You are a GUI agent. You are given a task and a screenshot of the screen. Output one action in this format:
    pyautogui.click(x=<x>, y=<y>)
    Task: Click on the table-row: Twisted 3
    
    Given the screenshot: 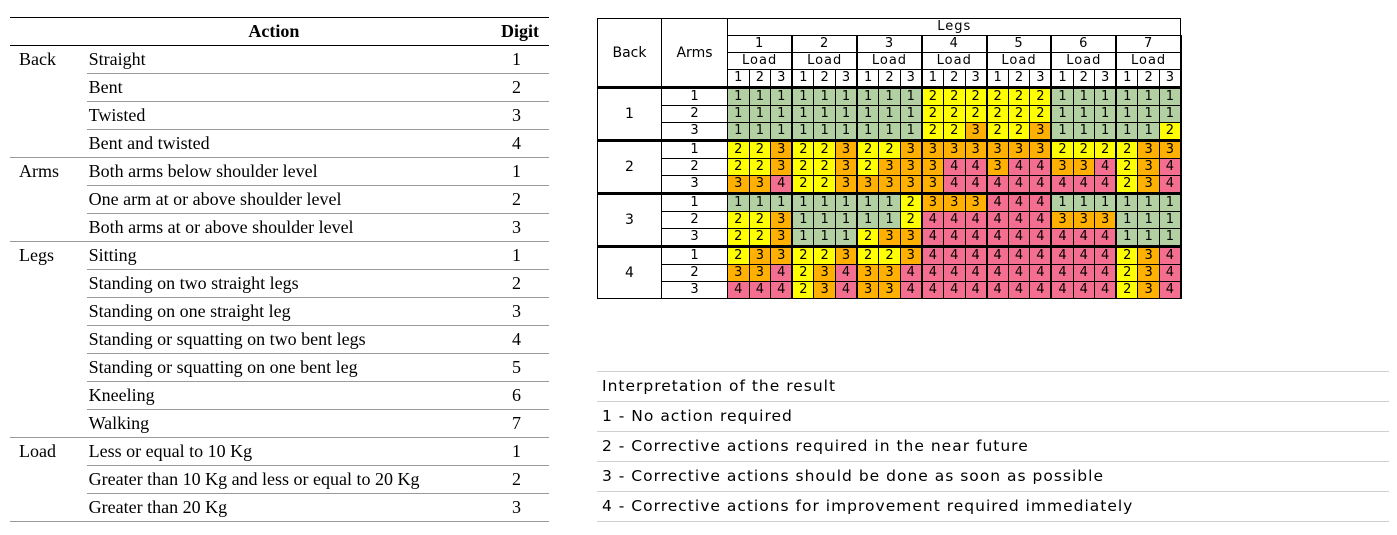 What is the action you would take?
    pyautogui.click(x=279, y=115)
    